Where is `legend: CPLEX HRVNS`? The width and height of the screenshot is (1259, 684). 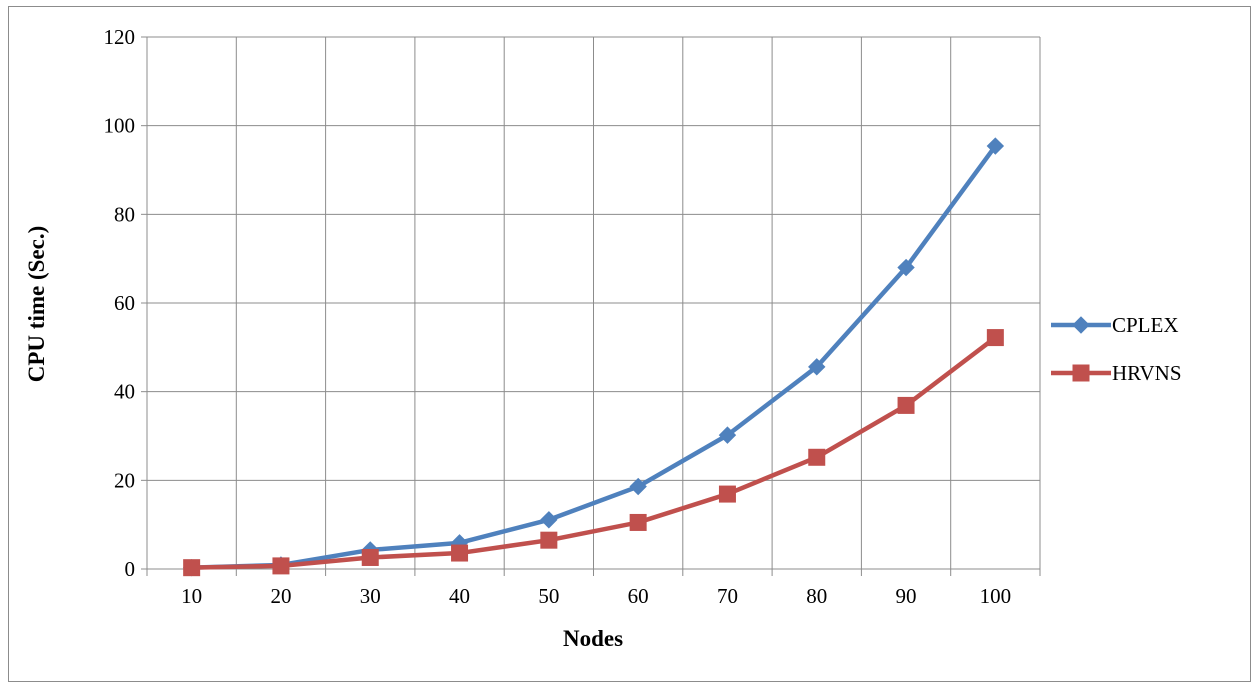
legend: CPLEX HRVNS is located at coordinates (1116, 349).